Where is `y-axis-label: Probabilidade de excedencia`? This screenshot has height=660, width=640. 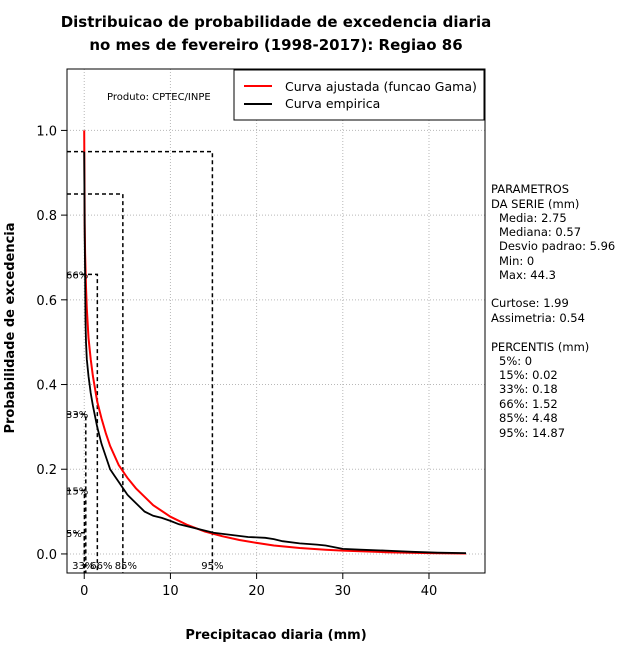
y-axis-label: Probabilidade de excedencia is located at coordinates (10, 327).